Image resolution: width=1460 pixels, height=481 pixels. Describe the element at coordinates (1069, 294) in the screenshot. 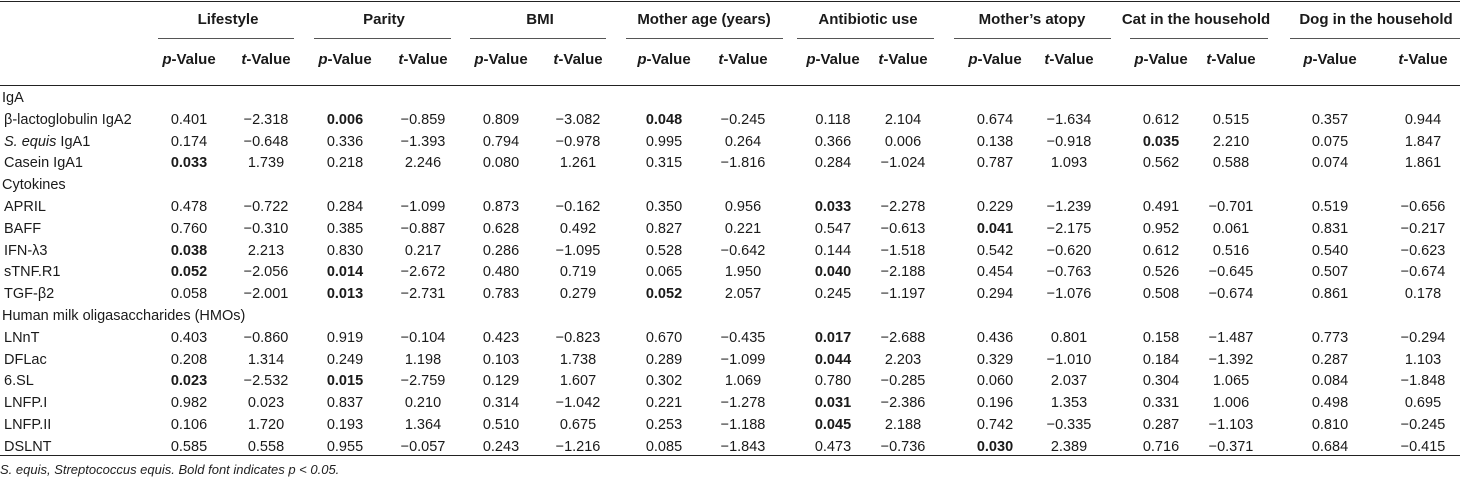

I see `t-value-cell: −1.076` at that location.